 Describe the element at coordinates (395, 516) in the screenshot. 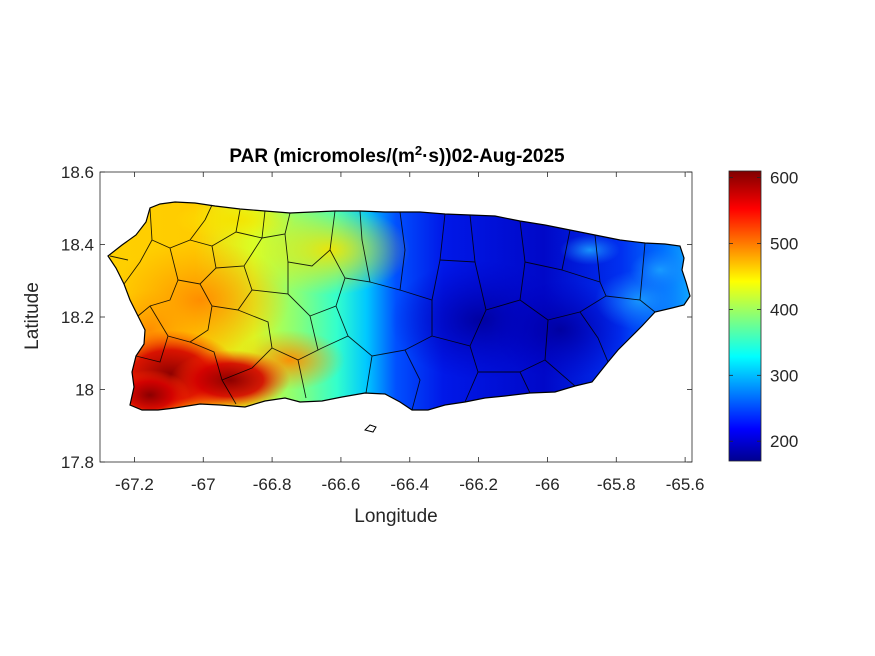

I see `x-axis-label: Longitude` at that location.